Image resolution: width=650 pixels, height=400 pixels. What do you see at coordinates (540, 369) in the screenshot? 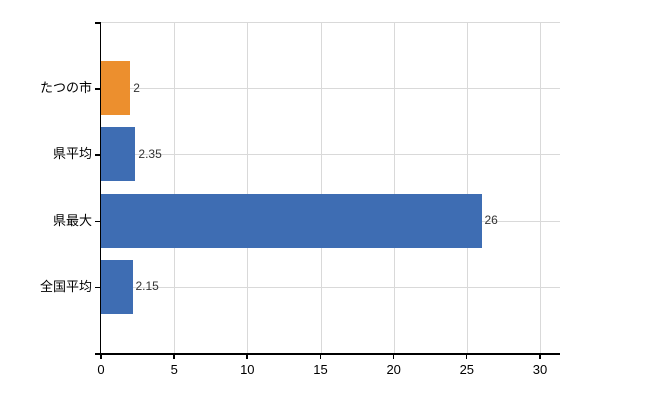
I see `x-tick-label: 30` at bounding box center [540, 369].